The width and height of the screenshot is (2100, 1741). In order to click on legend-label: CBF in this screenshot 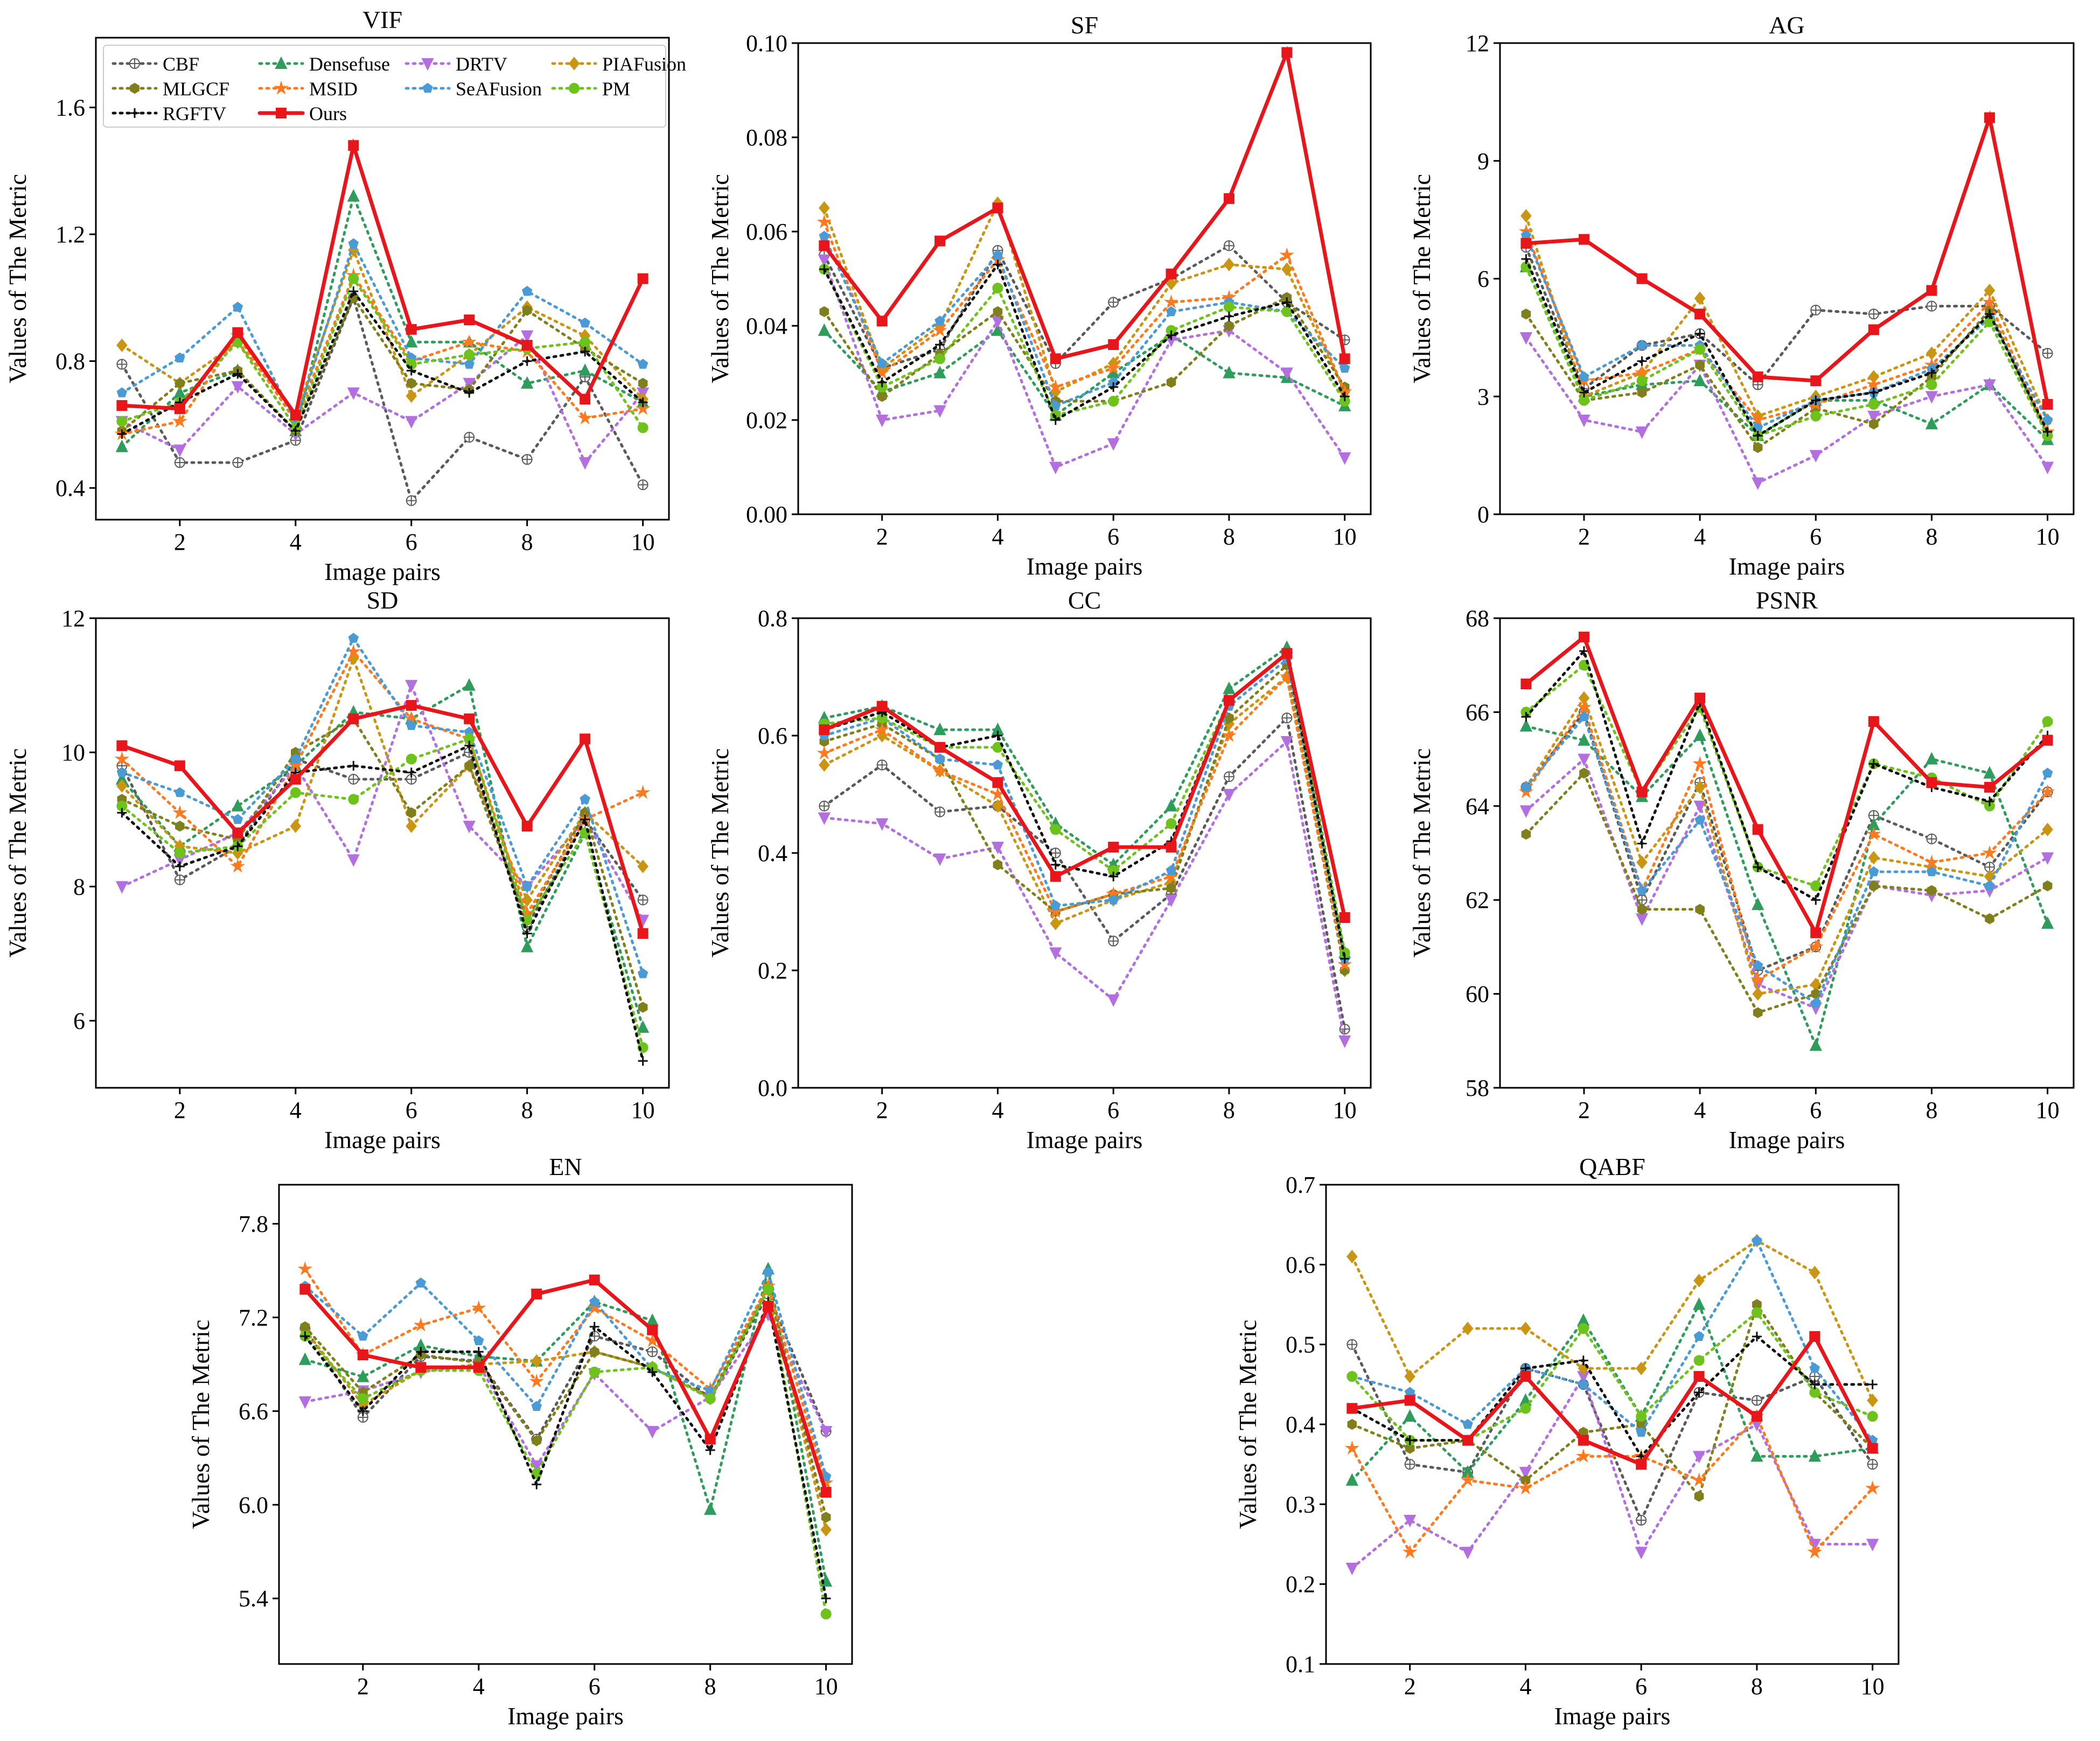, I will do `click(181, 64)`.